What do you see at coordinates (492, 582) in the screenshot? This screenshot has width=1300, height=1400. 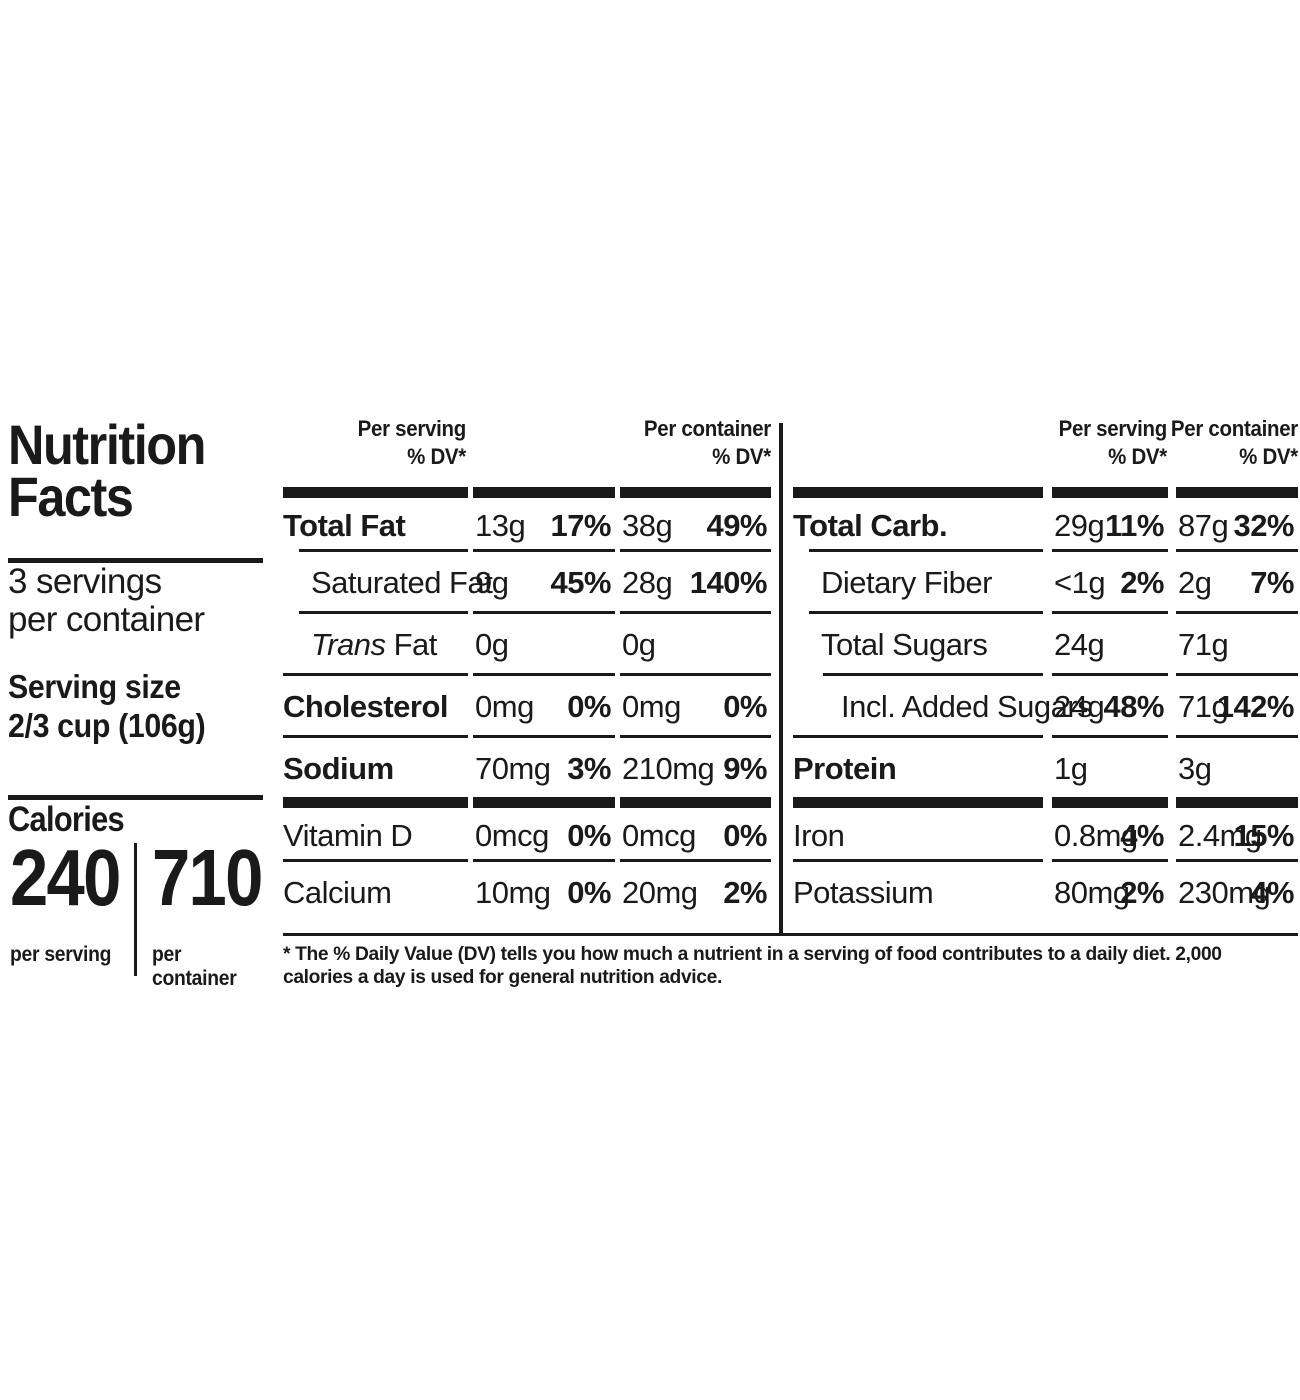 I see `per-serving-amount: 9g` at bounding box center [492, 582].